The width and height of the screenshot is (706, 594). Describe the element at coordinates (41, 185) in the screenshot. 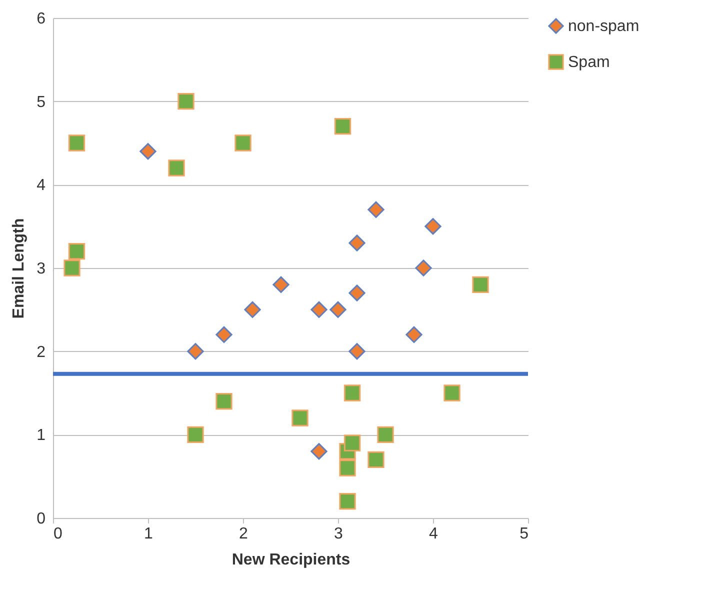

I see `y-tick-label: 4` at that location.